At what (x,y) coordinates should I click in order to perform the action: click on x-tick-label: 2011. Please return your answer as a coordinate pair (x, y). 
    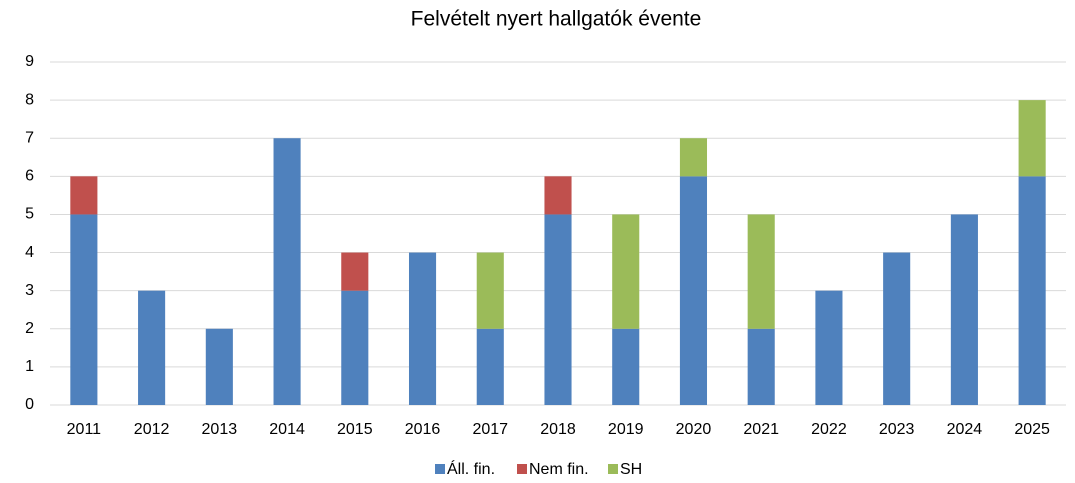
    Looking at the image, I should click on (84, 429).